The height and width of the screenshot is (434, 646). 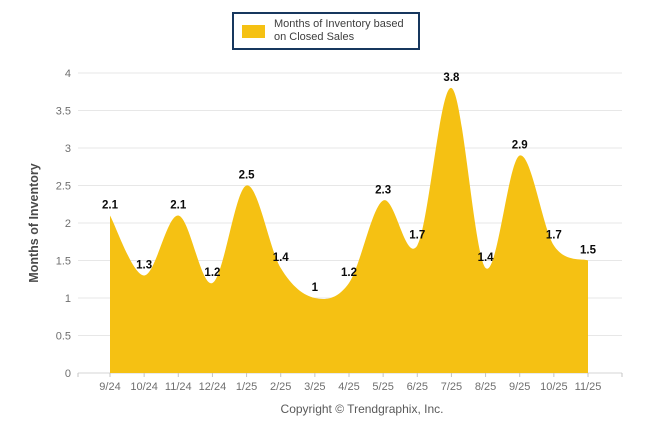 I want to click on x-tick-label: 11/24, so click(x=178, y=387).